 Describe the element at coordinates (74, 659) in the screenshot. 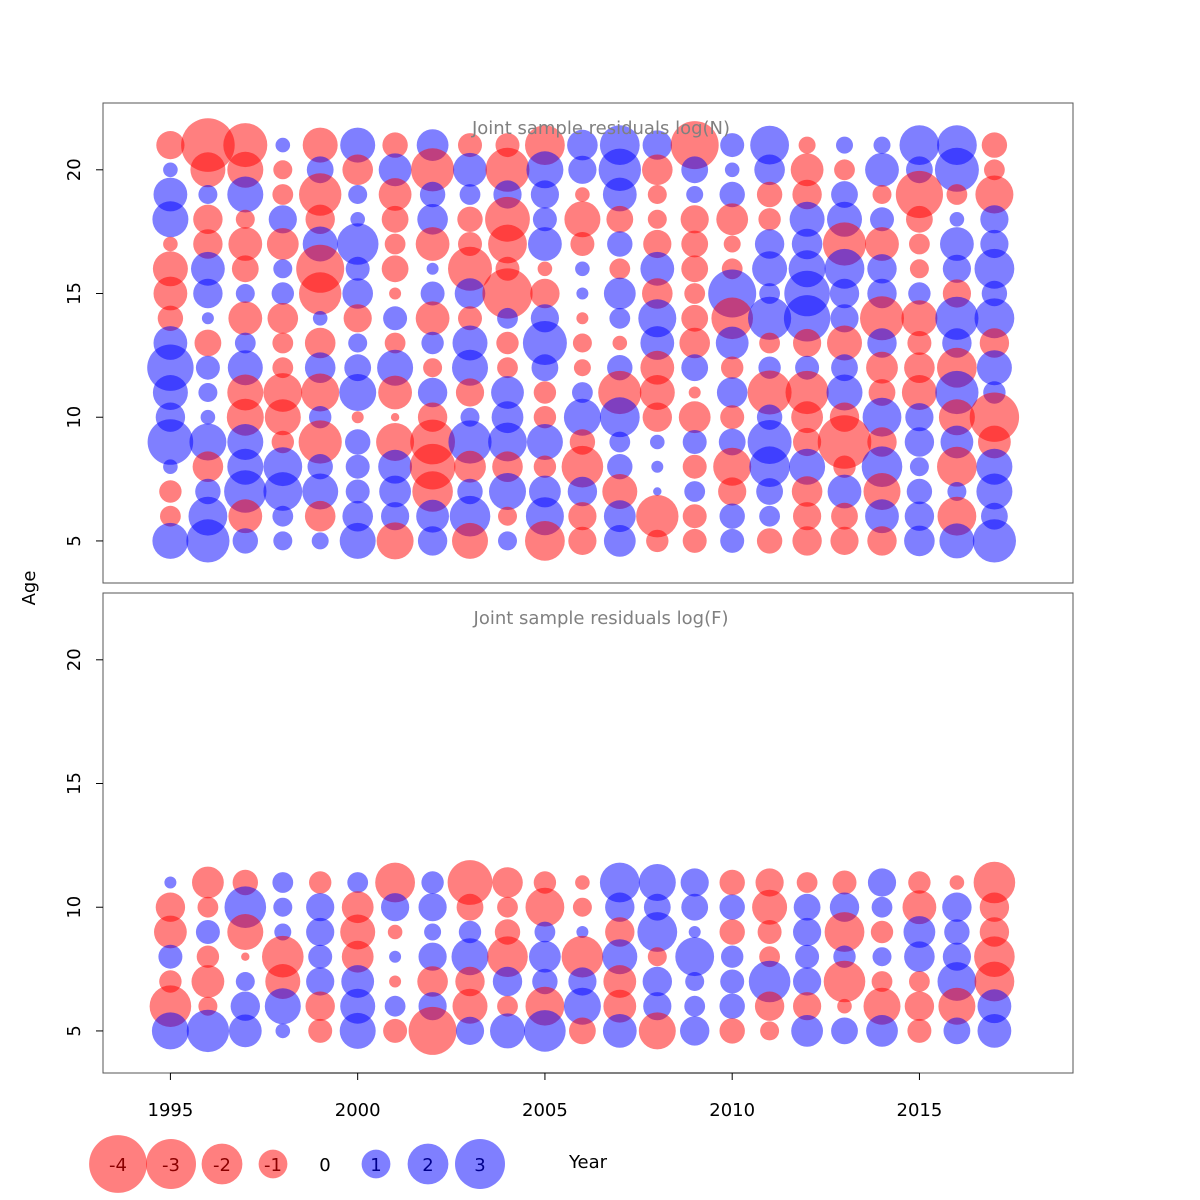

I see `y-tick-label: 20` at that location.